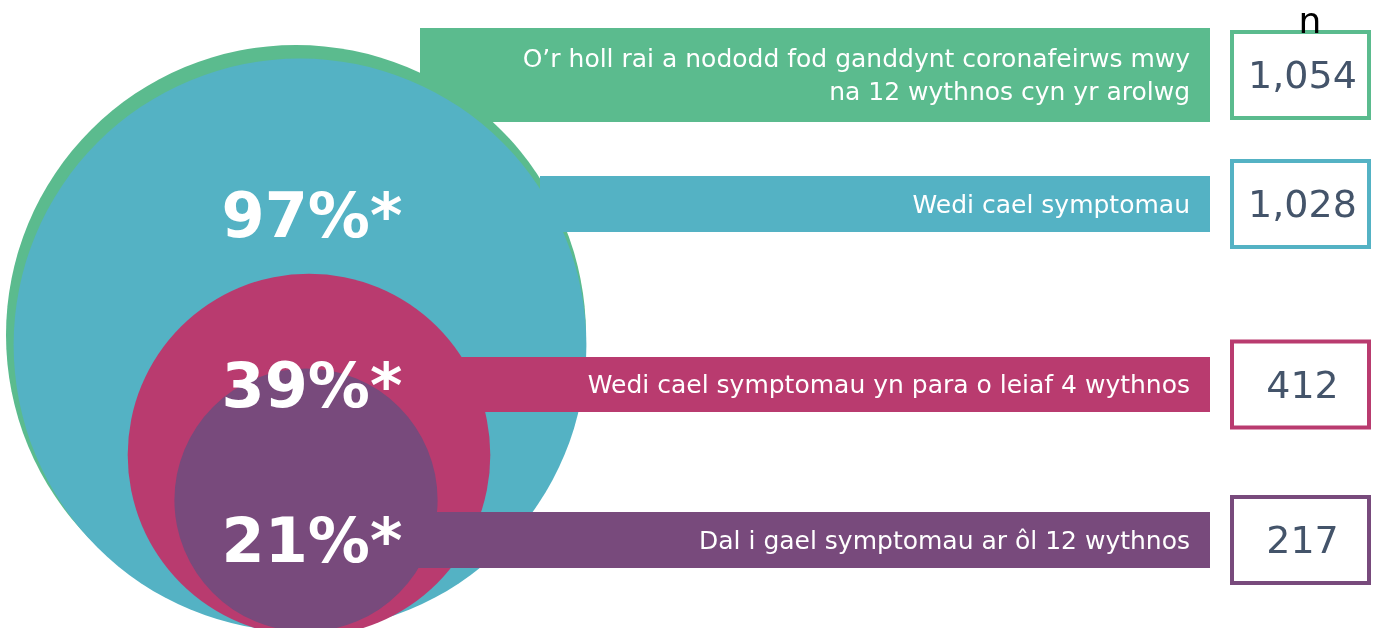 Image resolution: width=1373 pixels, height=628 pixels. Describe the element at coordinates (312, 215) in the screenshot. I see `text: 97%*` at that location.